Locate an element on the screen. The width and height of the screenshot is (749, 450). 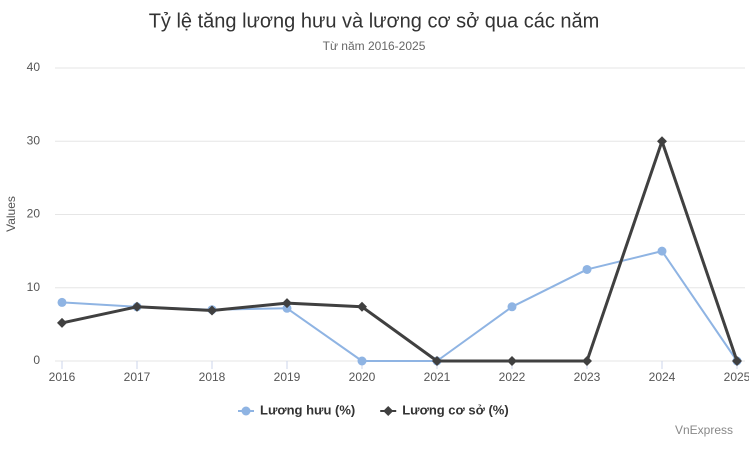
credit: VnExpress is located at coordinates (704, 430).